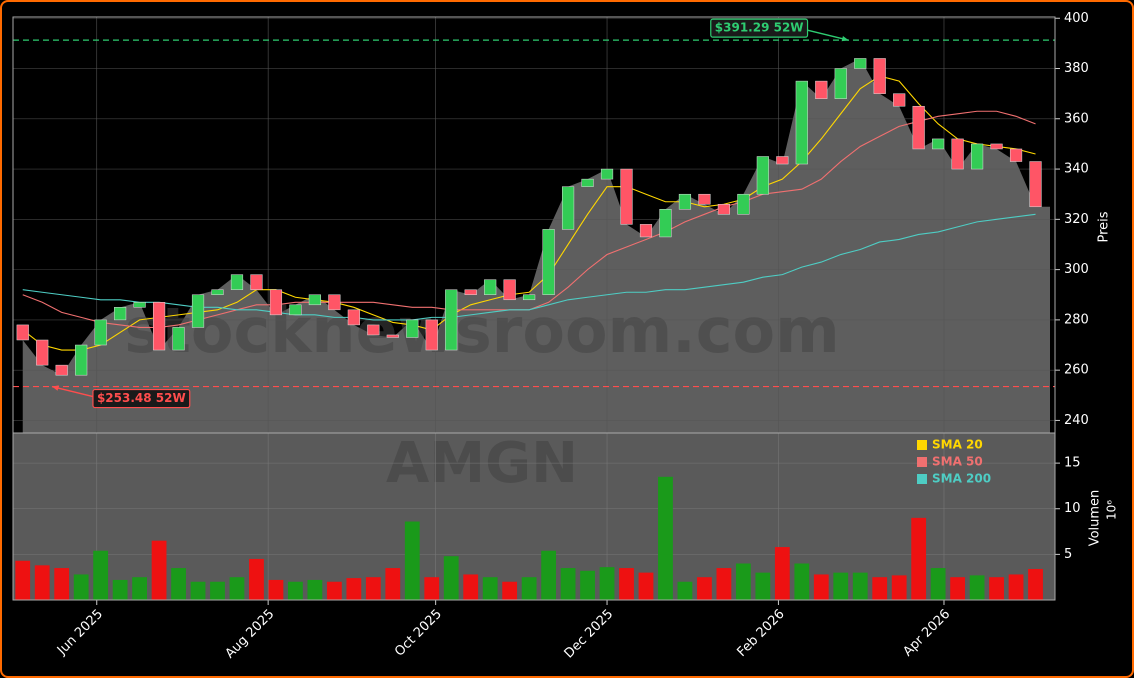 This screenshot has height=678, width=1134. What do you see at coordinates (529, 267) in the screenshot?
I see `sma-line` at bounding box center [529, 267].